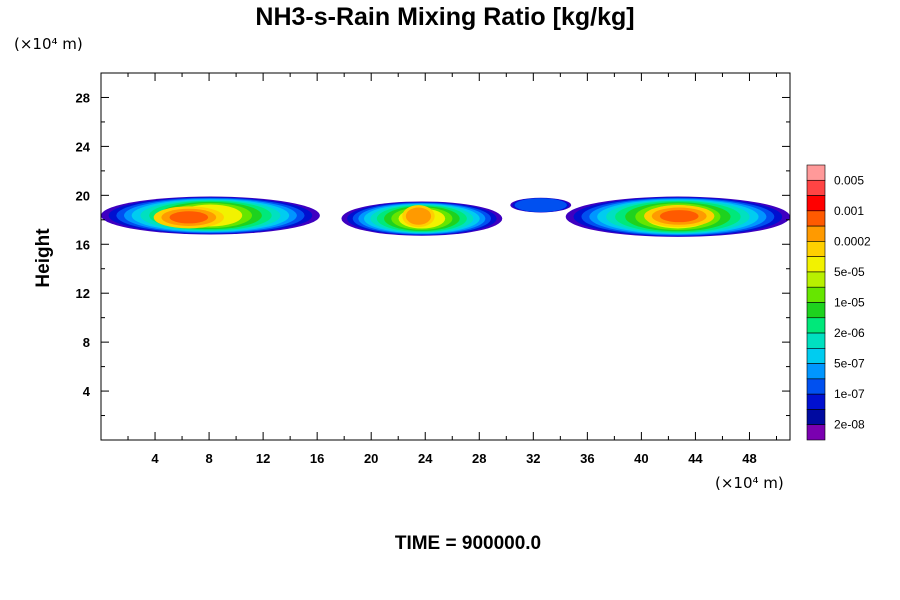 This screenshot has height=600, width=900. I want to click on colorbar-label: 0.0002, so click(852, 241).